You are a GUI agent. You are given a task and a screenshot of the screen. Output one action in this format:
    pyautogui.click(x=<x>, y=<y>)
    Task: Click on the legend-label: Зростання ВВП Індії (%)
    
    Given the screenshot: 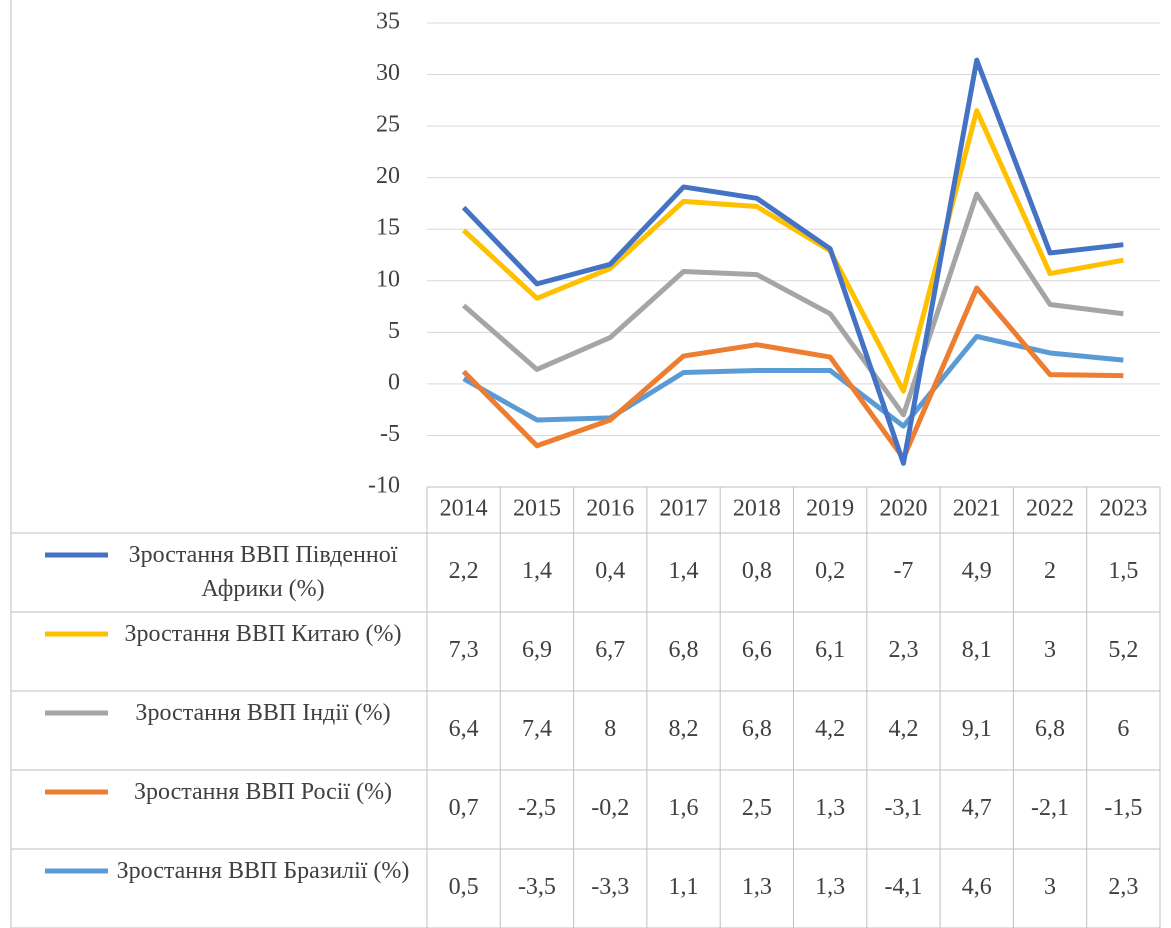 What is the action you would take?
    pyautogui.click(x=263, y=713)
    